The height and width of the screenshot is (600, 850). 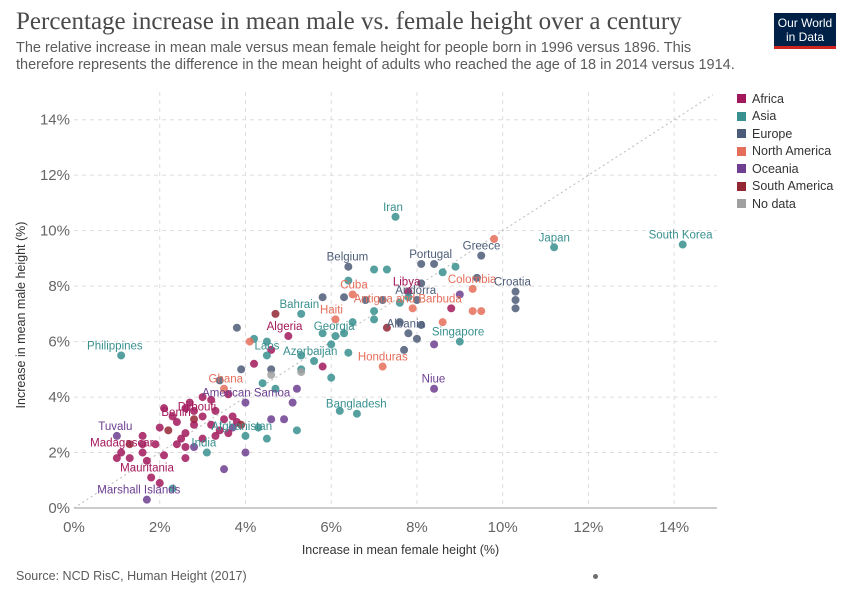 What do you see at coordinates (246, 527) in the screenshot?
I see `x-tick-label: 4%` at bounding box center [246, 527].